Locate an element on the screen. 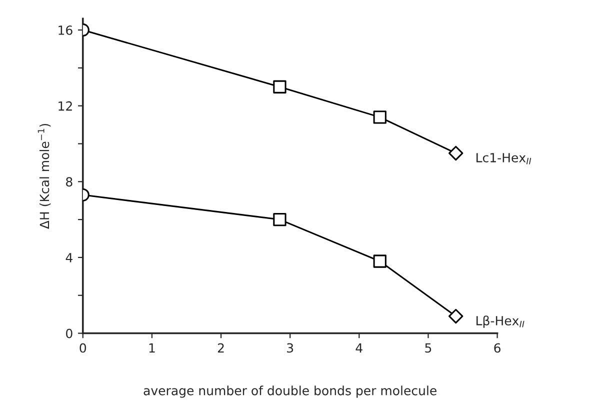 This screenshot has width=592, height=414. x-tick-label: 3 is located at coordinates (290, 348).